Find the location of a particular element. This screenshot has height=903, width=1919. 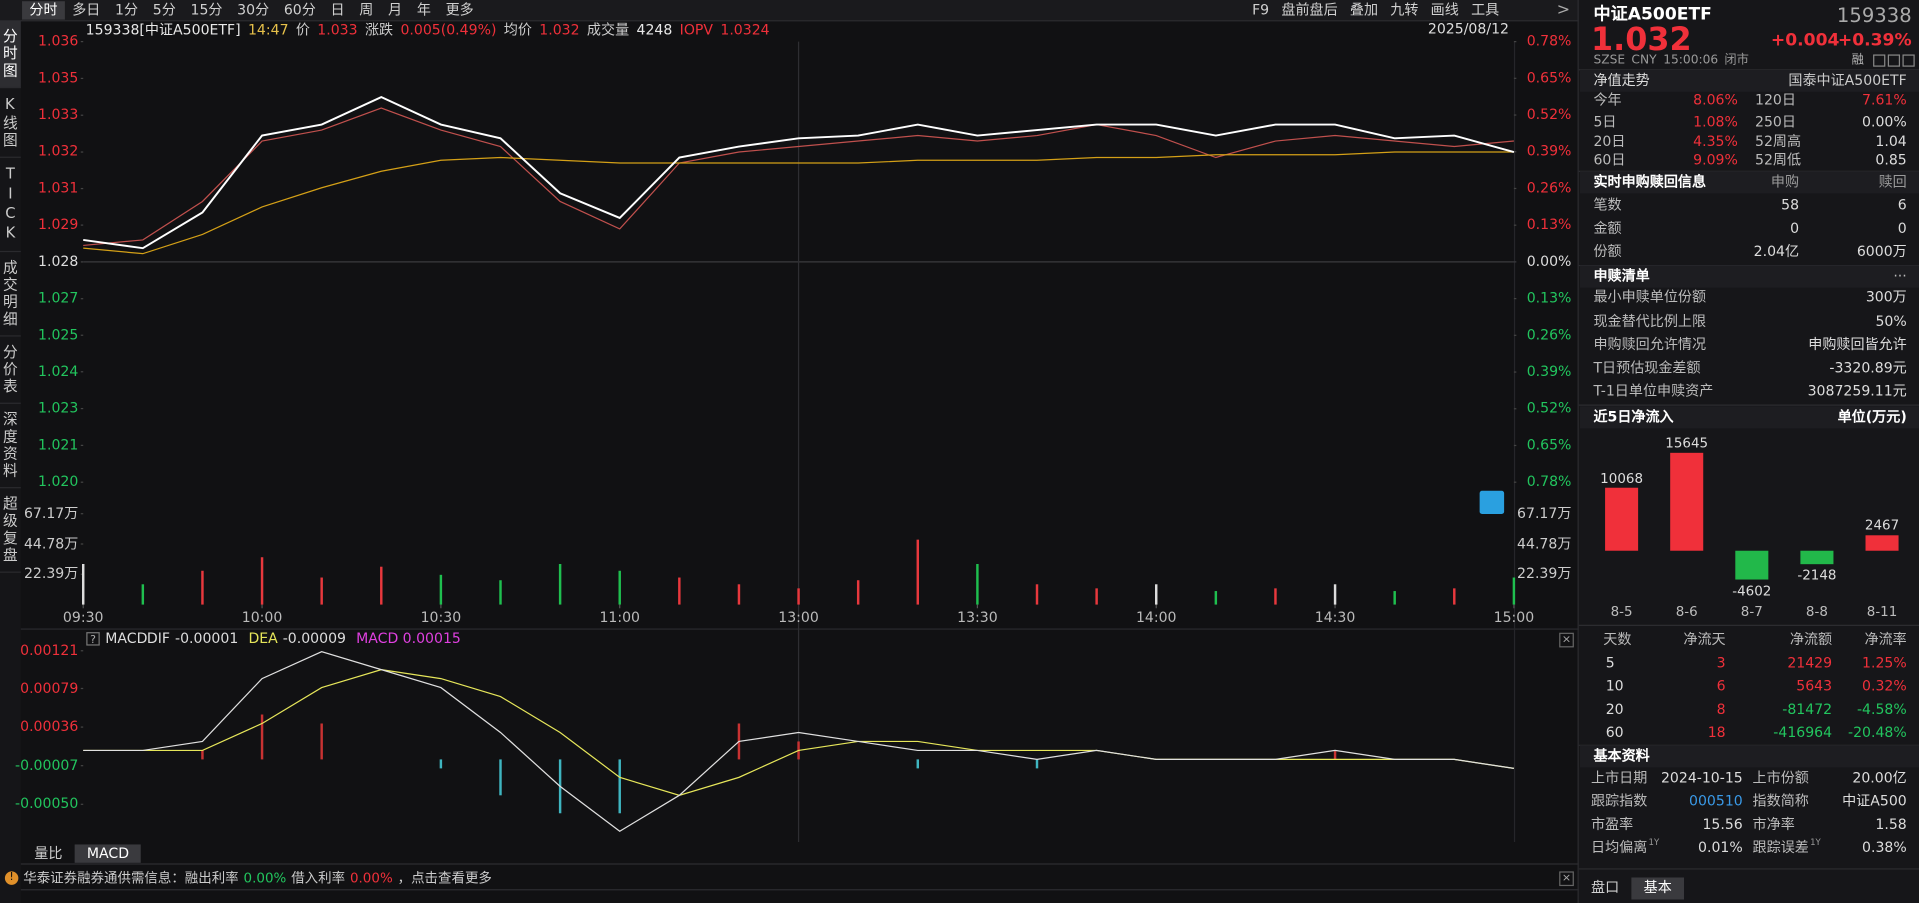

tool-button: 工具 is located at coordinates (1485, 9).